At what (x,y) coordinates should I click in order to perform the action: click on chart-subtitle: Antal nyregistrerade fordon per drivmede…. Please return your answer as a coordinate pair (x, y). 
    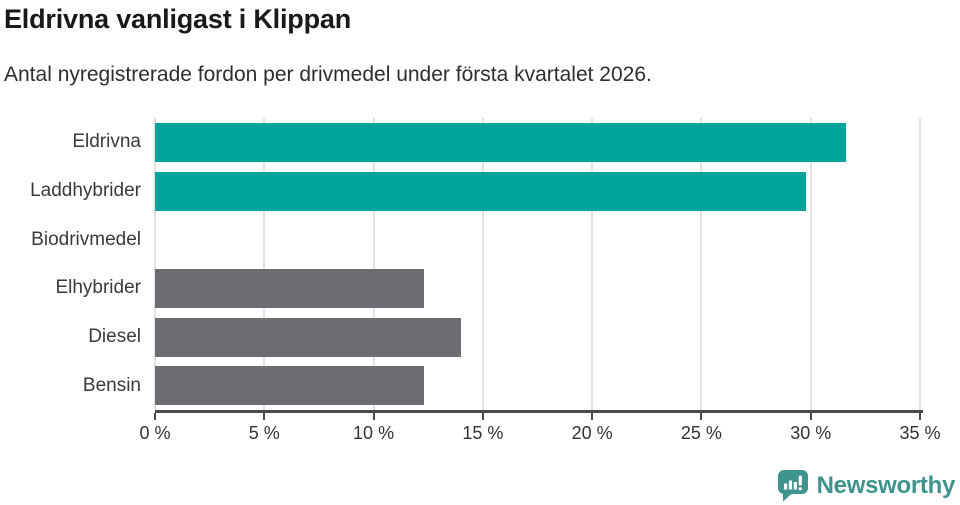
    Looking at the image, I should click on (328, 74).